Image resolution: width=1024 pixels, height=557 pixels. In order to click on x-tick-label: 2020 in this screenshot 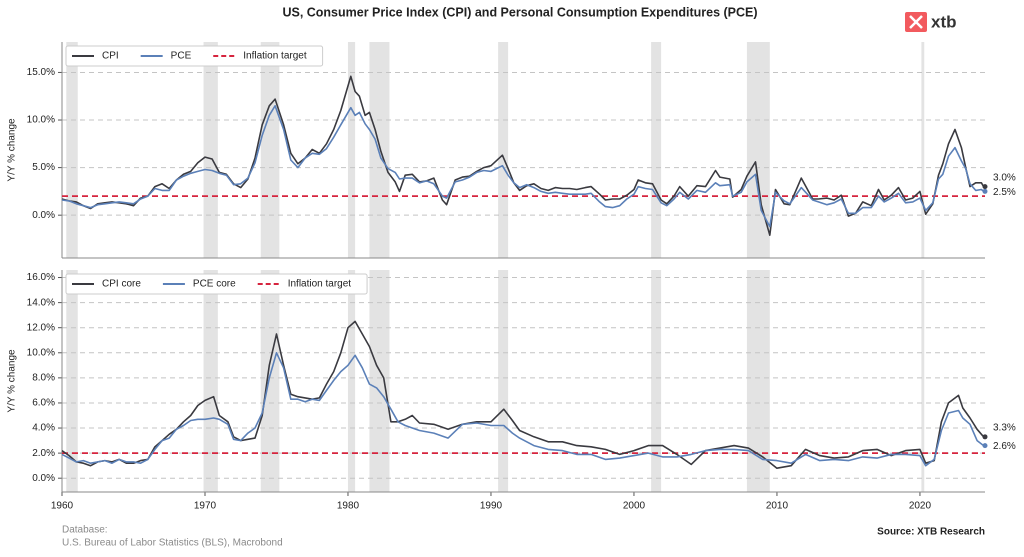, I will do `click(920, 506)`.